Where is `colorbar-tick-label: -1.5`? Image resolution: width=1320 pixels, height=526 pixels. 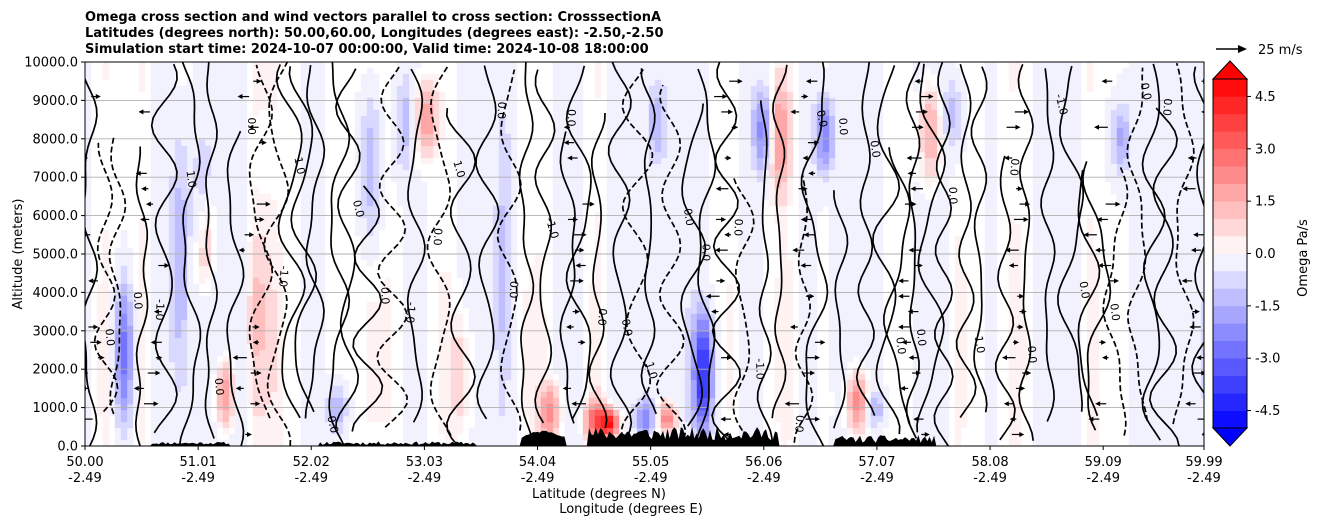 colorbar-tick-label: -1.5 is located at coordinates (1267, 306).